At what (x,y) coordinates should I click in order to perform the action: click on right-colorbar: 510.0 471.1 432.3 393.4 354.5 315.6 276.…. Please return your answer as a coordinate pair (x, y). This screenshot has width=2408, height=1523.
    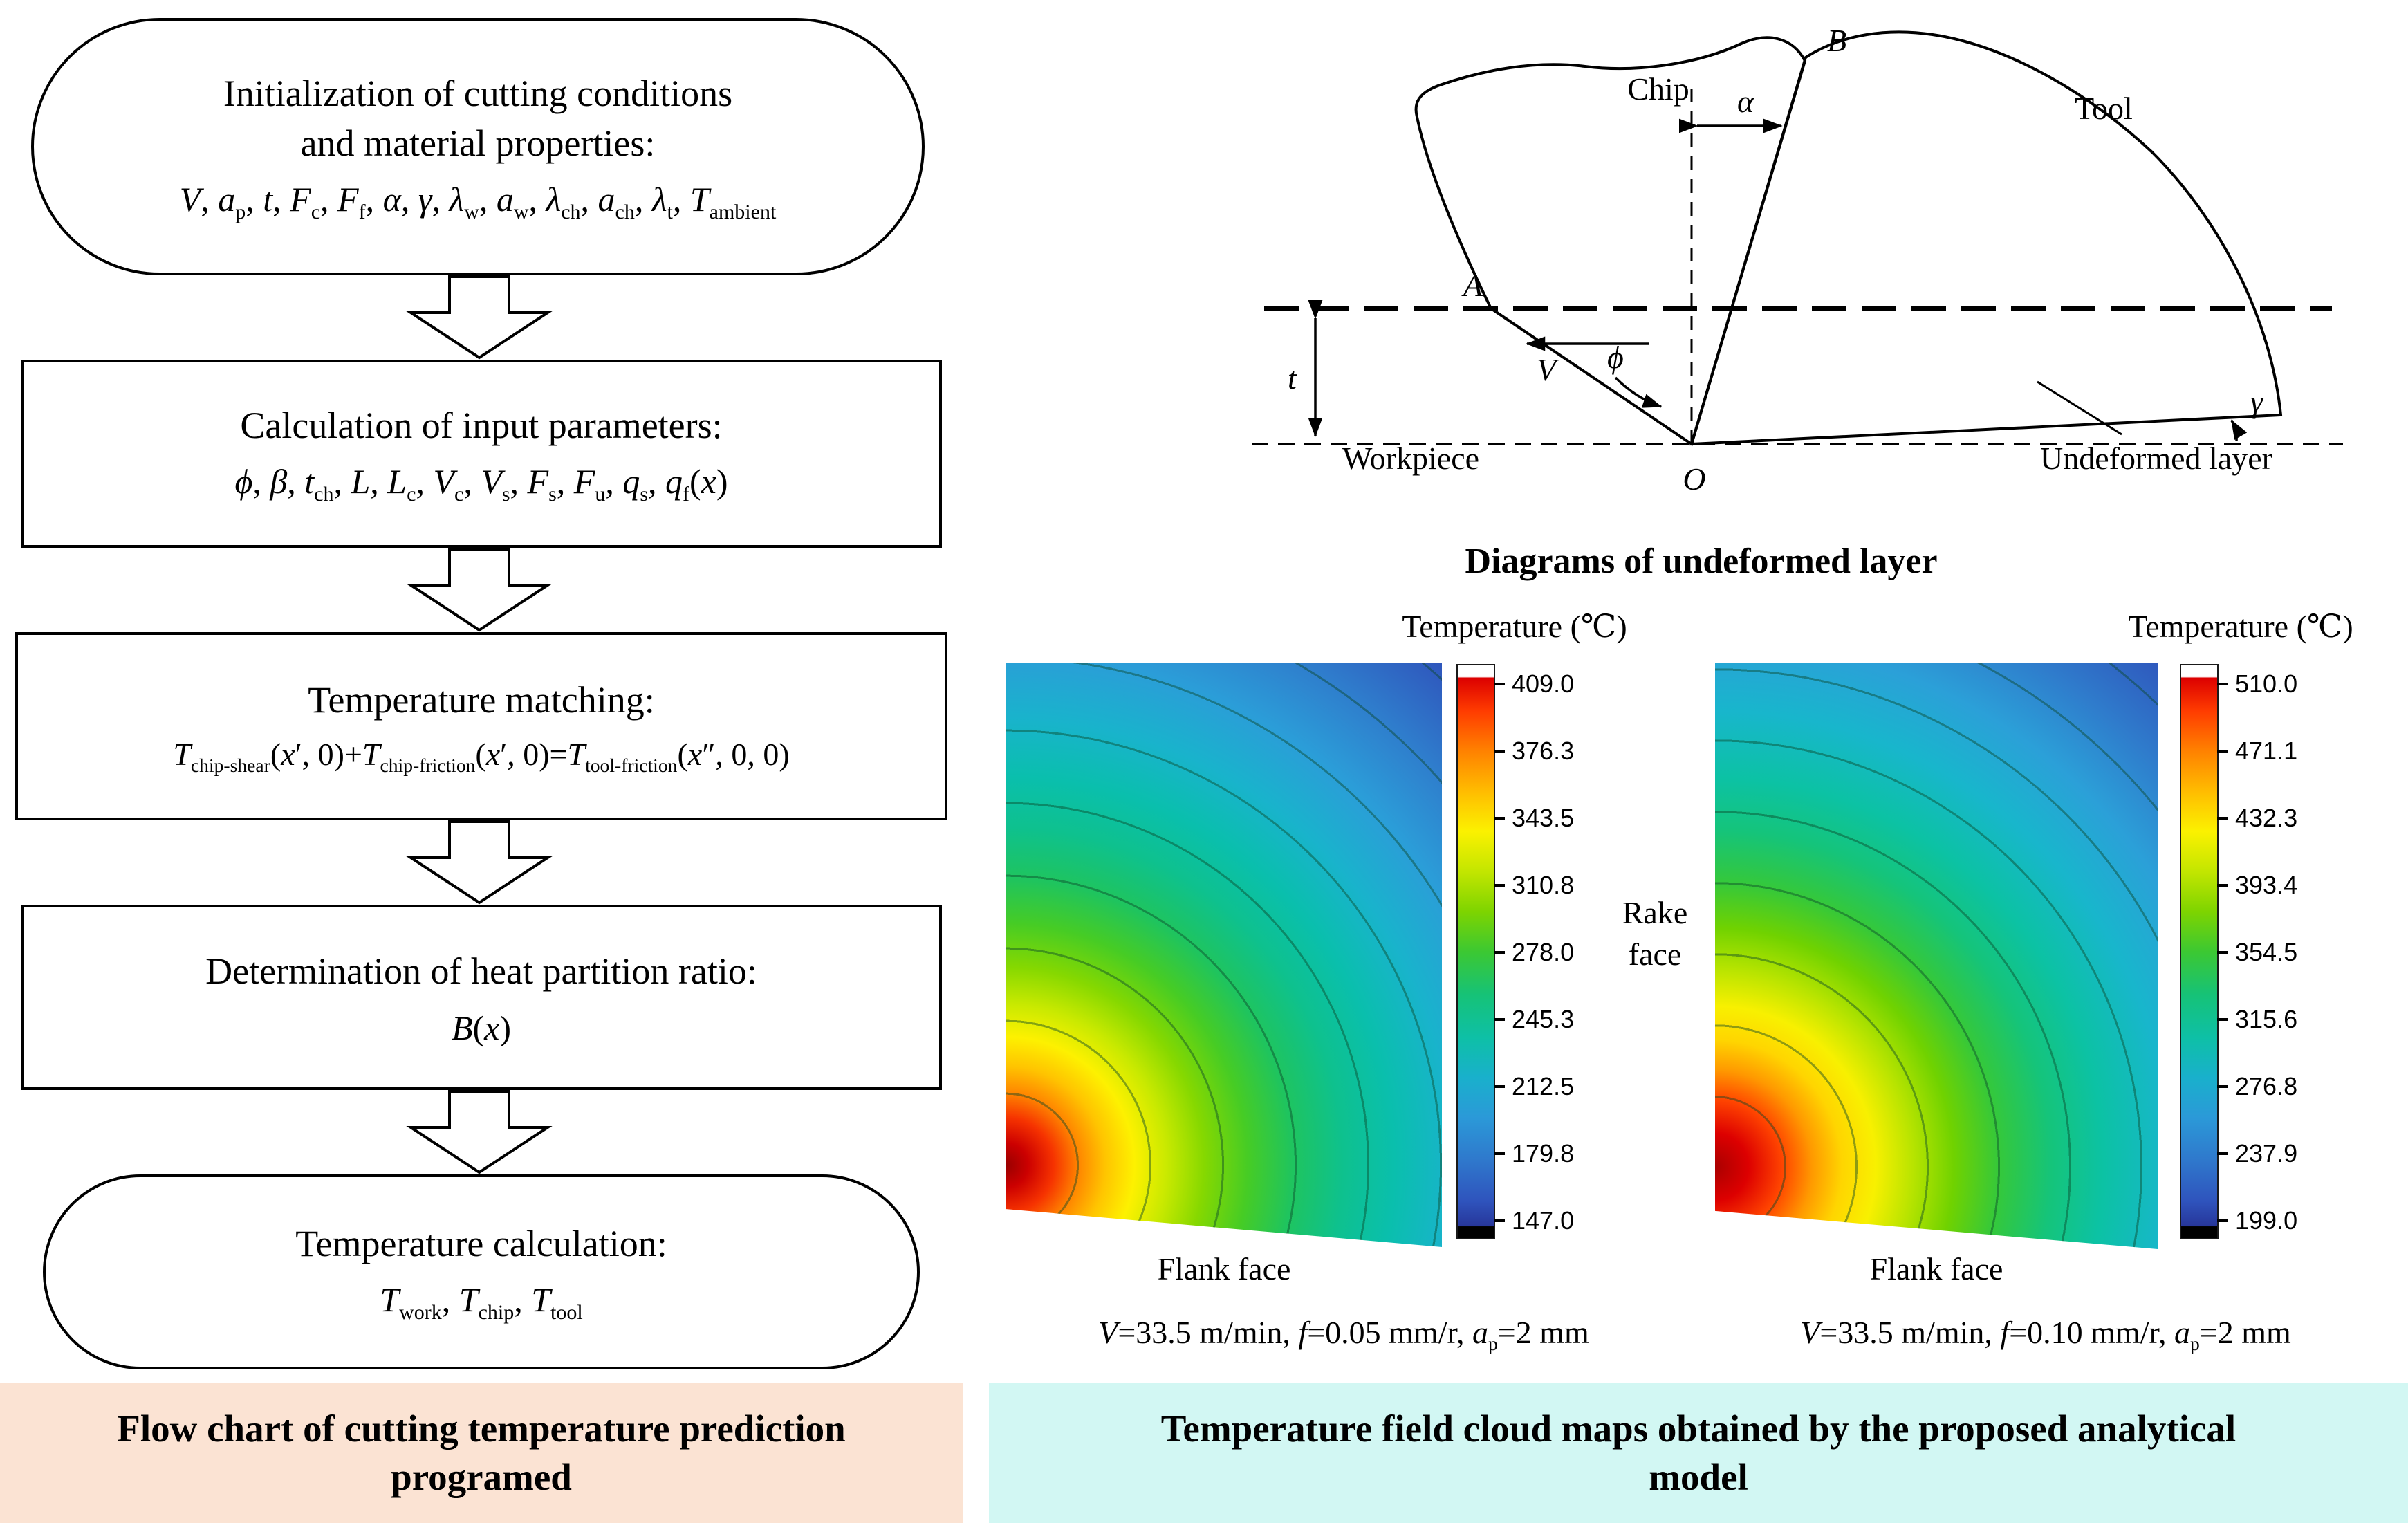
    Looking at the image, I should click on (2239, 952).